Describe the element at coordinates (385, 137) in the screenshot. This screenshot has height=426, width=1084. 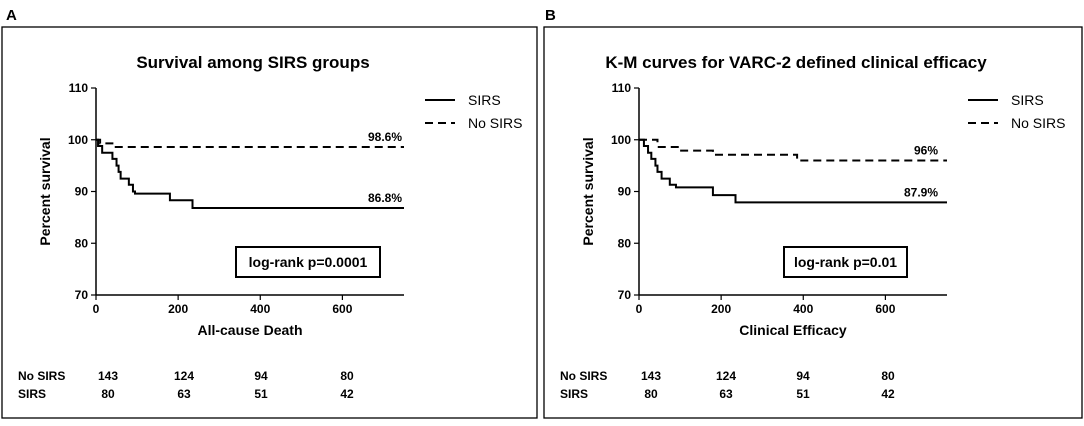
I see `no-sirs-end-label: 98.6%` at that location.